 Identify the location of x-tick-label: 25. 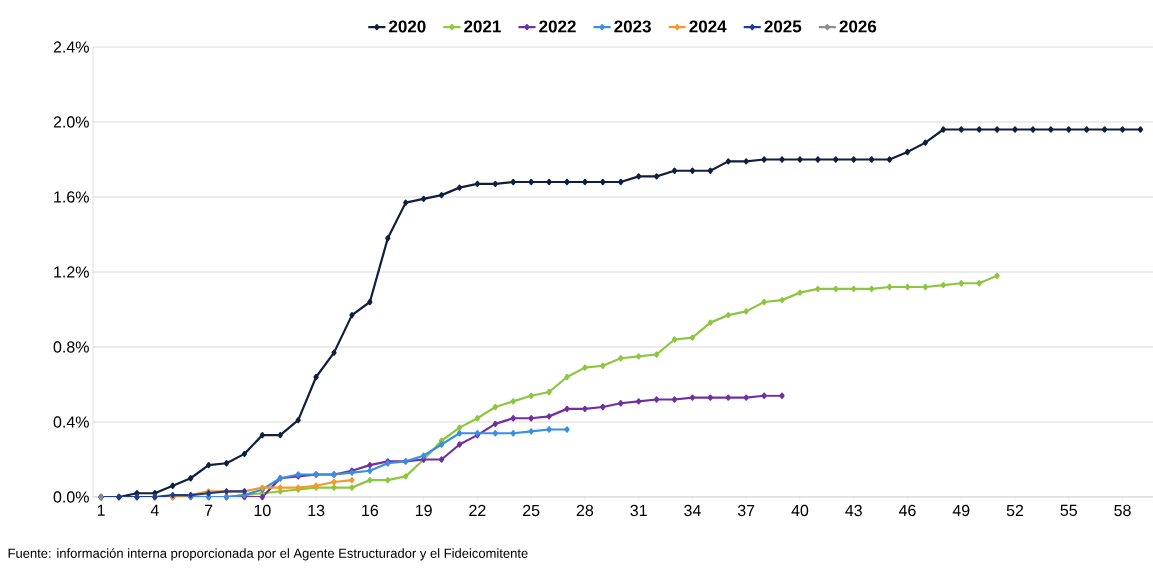
(531, 510).